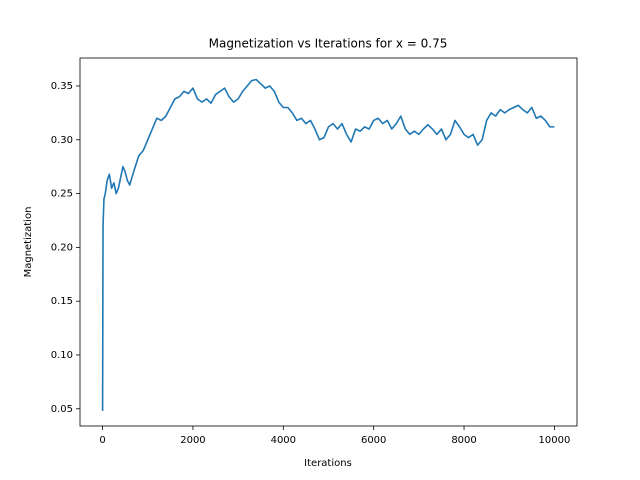 The height and width of the screenshot is (480, 640). Describe the element at coordinates (463, 440) in the screenshot. I see `x-tick-label: 8000` at that location.